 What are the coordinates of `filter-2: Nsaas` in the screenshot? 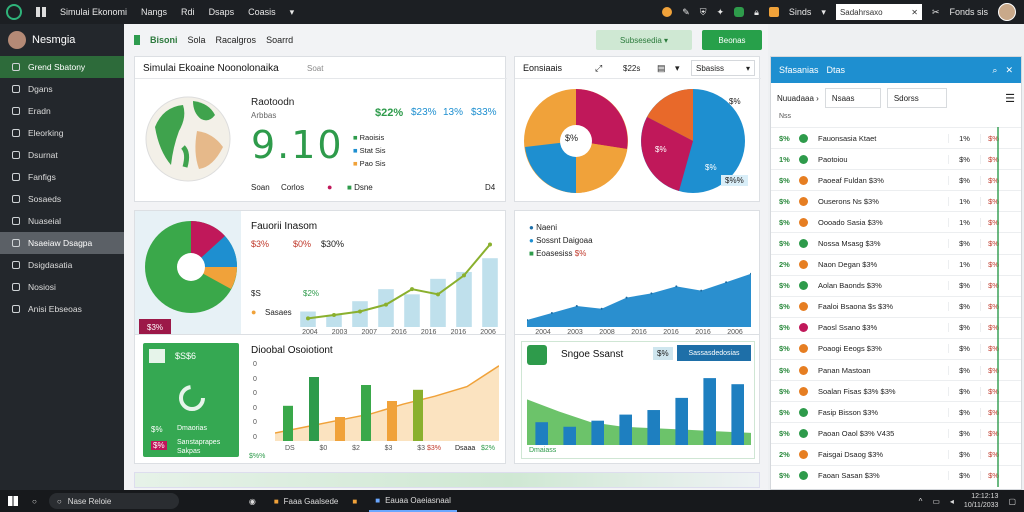 It's located at (852, 98).